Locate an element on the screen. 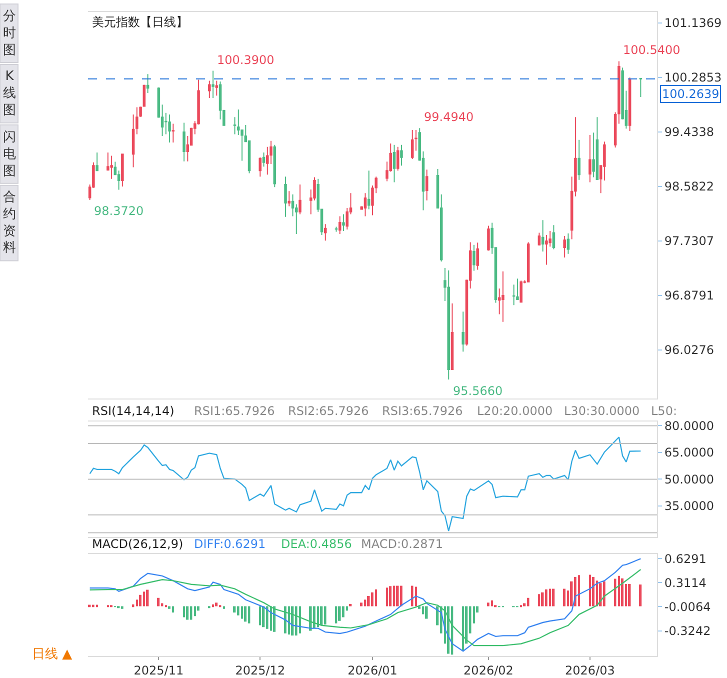 Image resolution: width=727 pixels, height=678 pixels. x-tick-label: 2026/03 is located at coordinates (590, 671).